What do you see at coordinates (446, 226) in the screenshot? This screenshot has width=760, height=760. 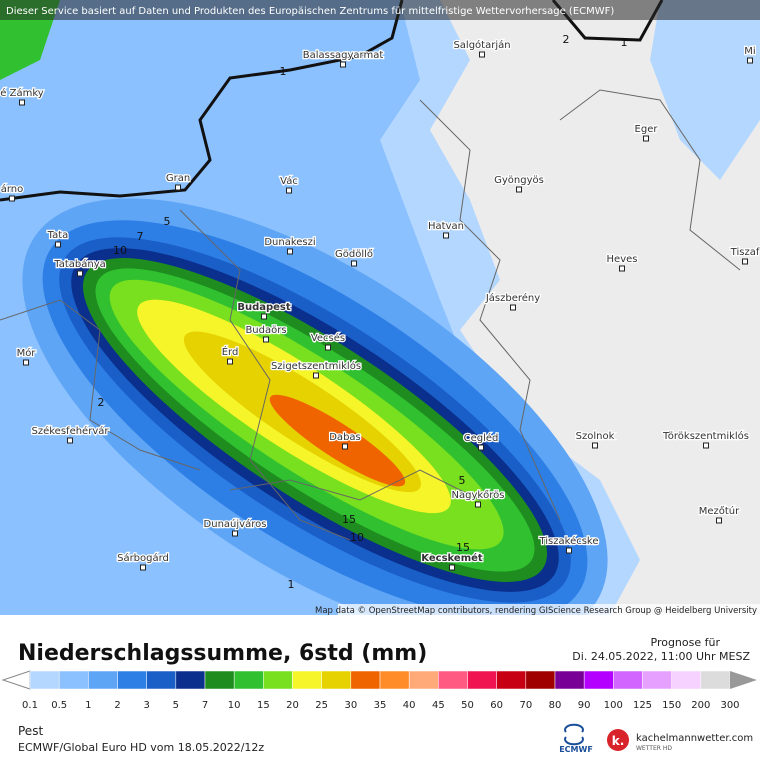 I see `city-label: Hatvan` at bounding box center [446, 226].